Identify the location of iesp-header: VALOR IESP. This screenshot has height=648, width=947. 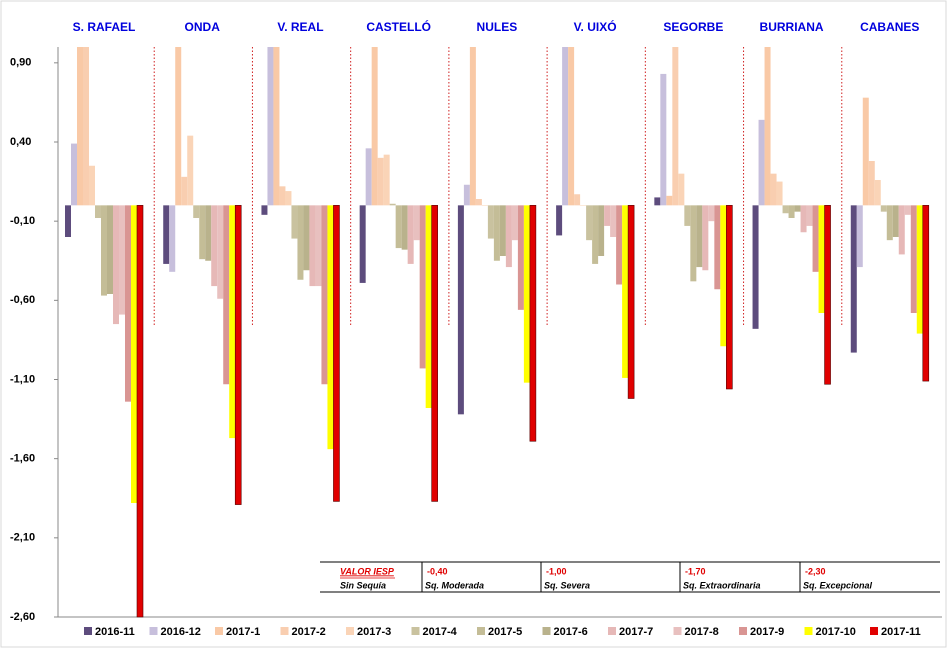
(367, 571).